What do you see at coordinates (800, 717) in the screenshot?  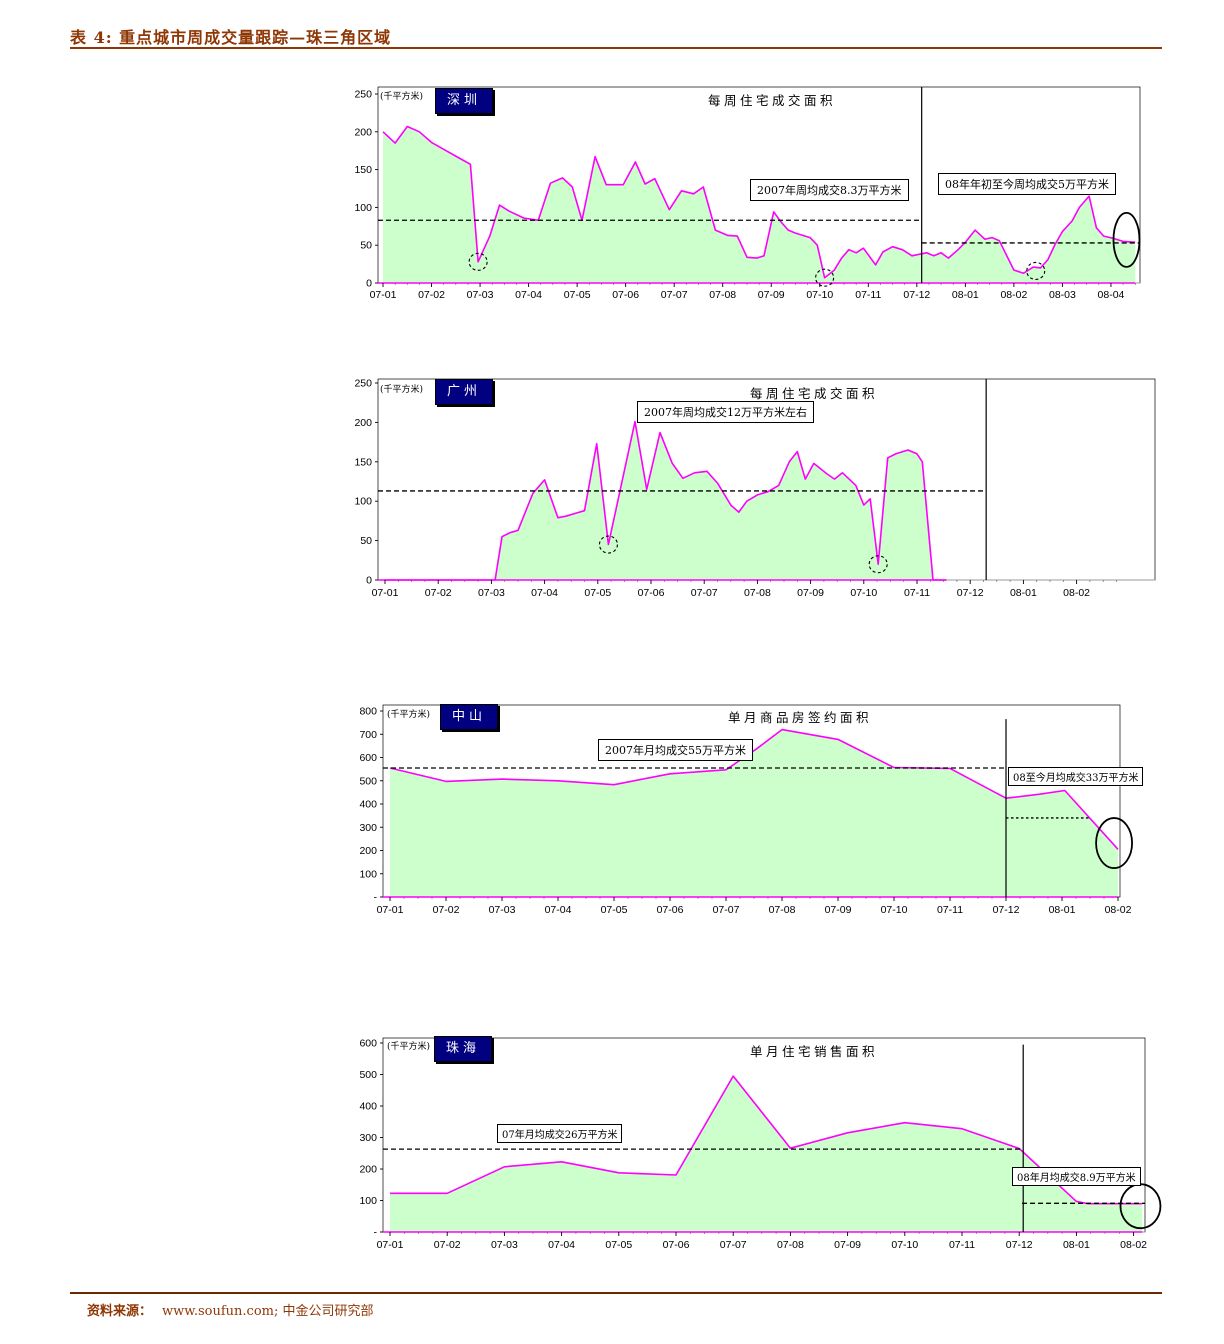 I see `chart-title: 单月商品房签约面积` at bounding box center [800, 717].